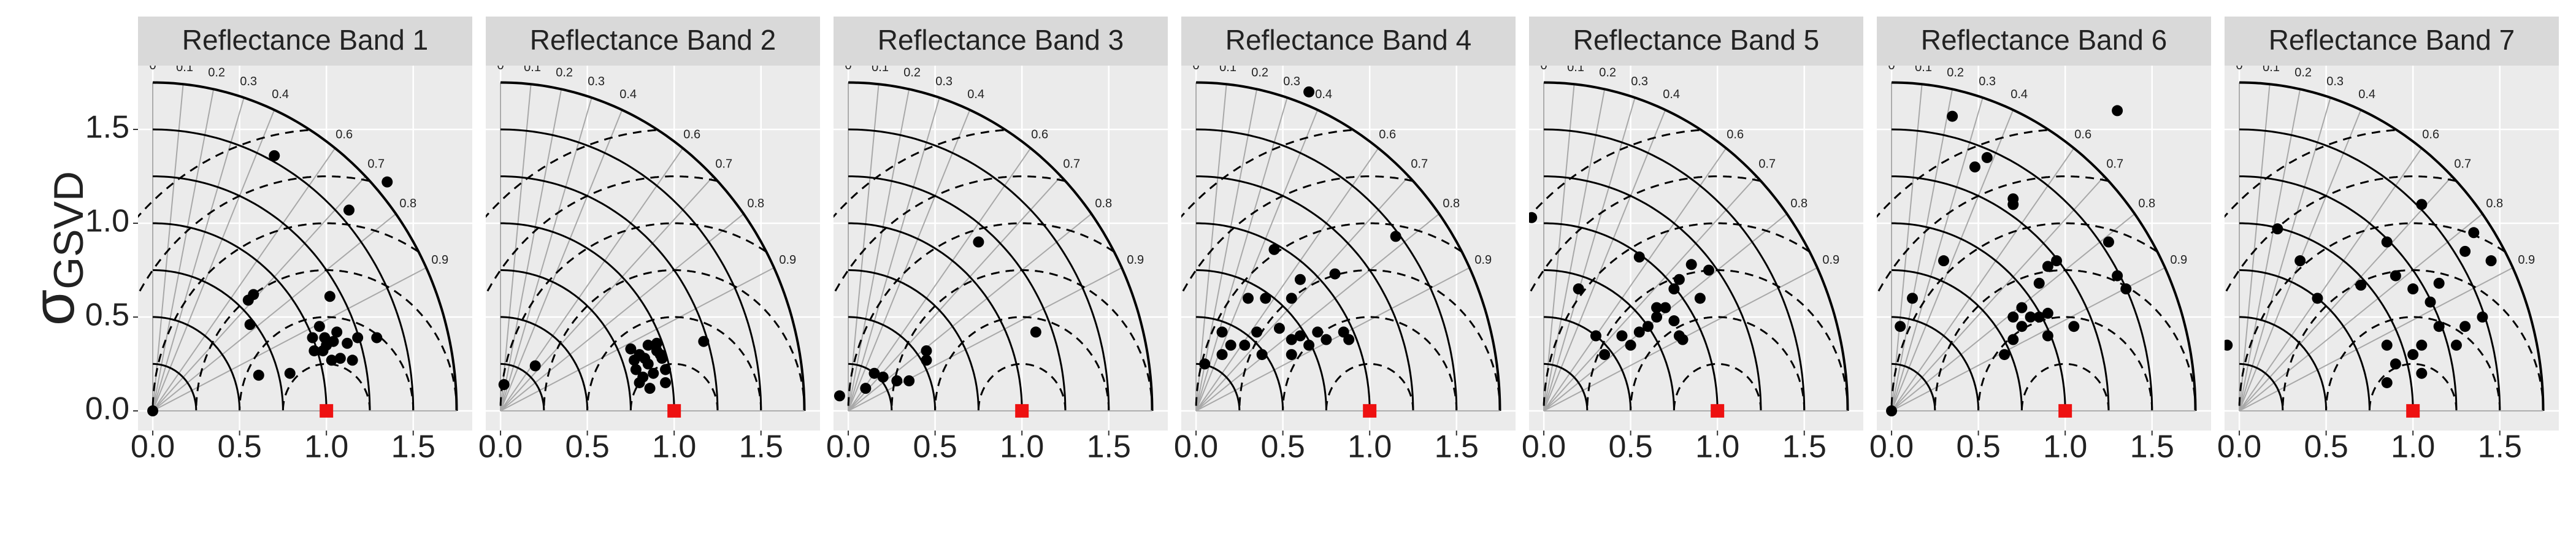 The width and height of the screenshot is (2576, 552). Describe the element at coordinates (1348, 40) in the screenshot. I see `panel-title: Reflectance Band 4` at that location.